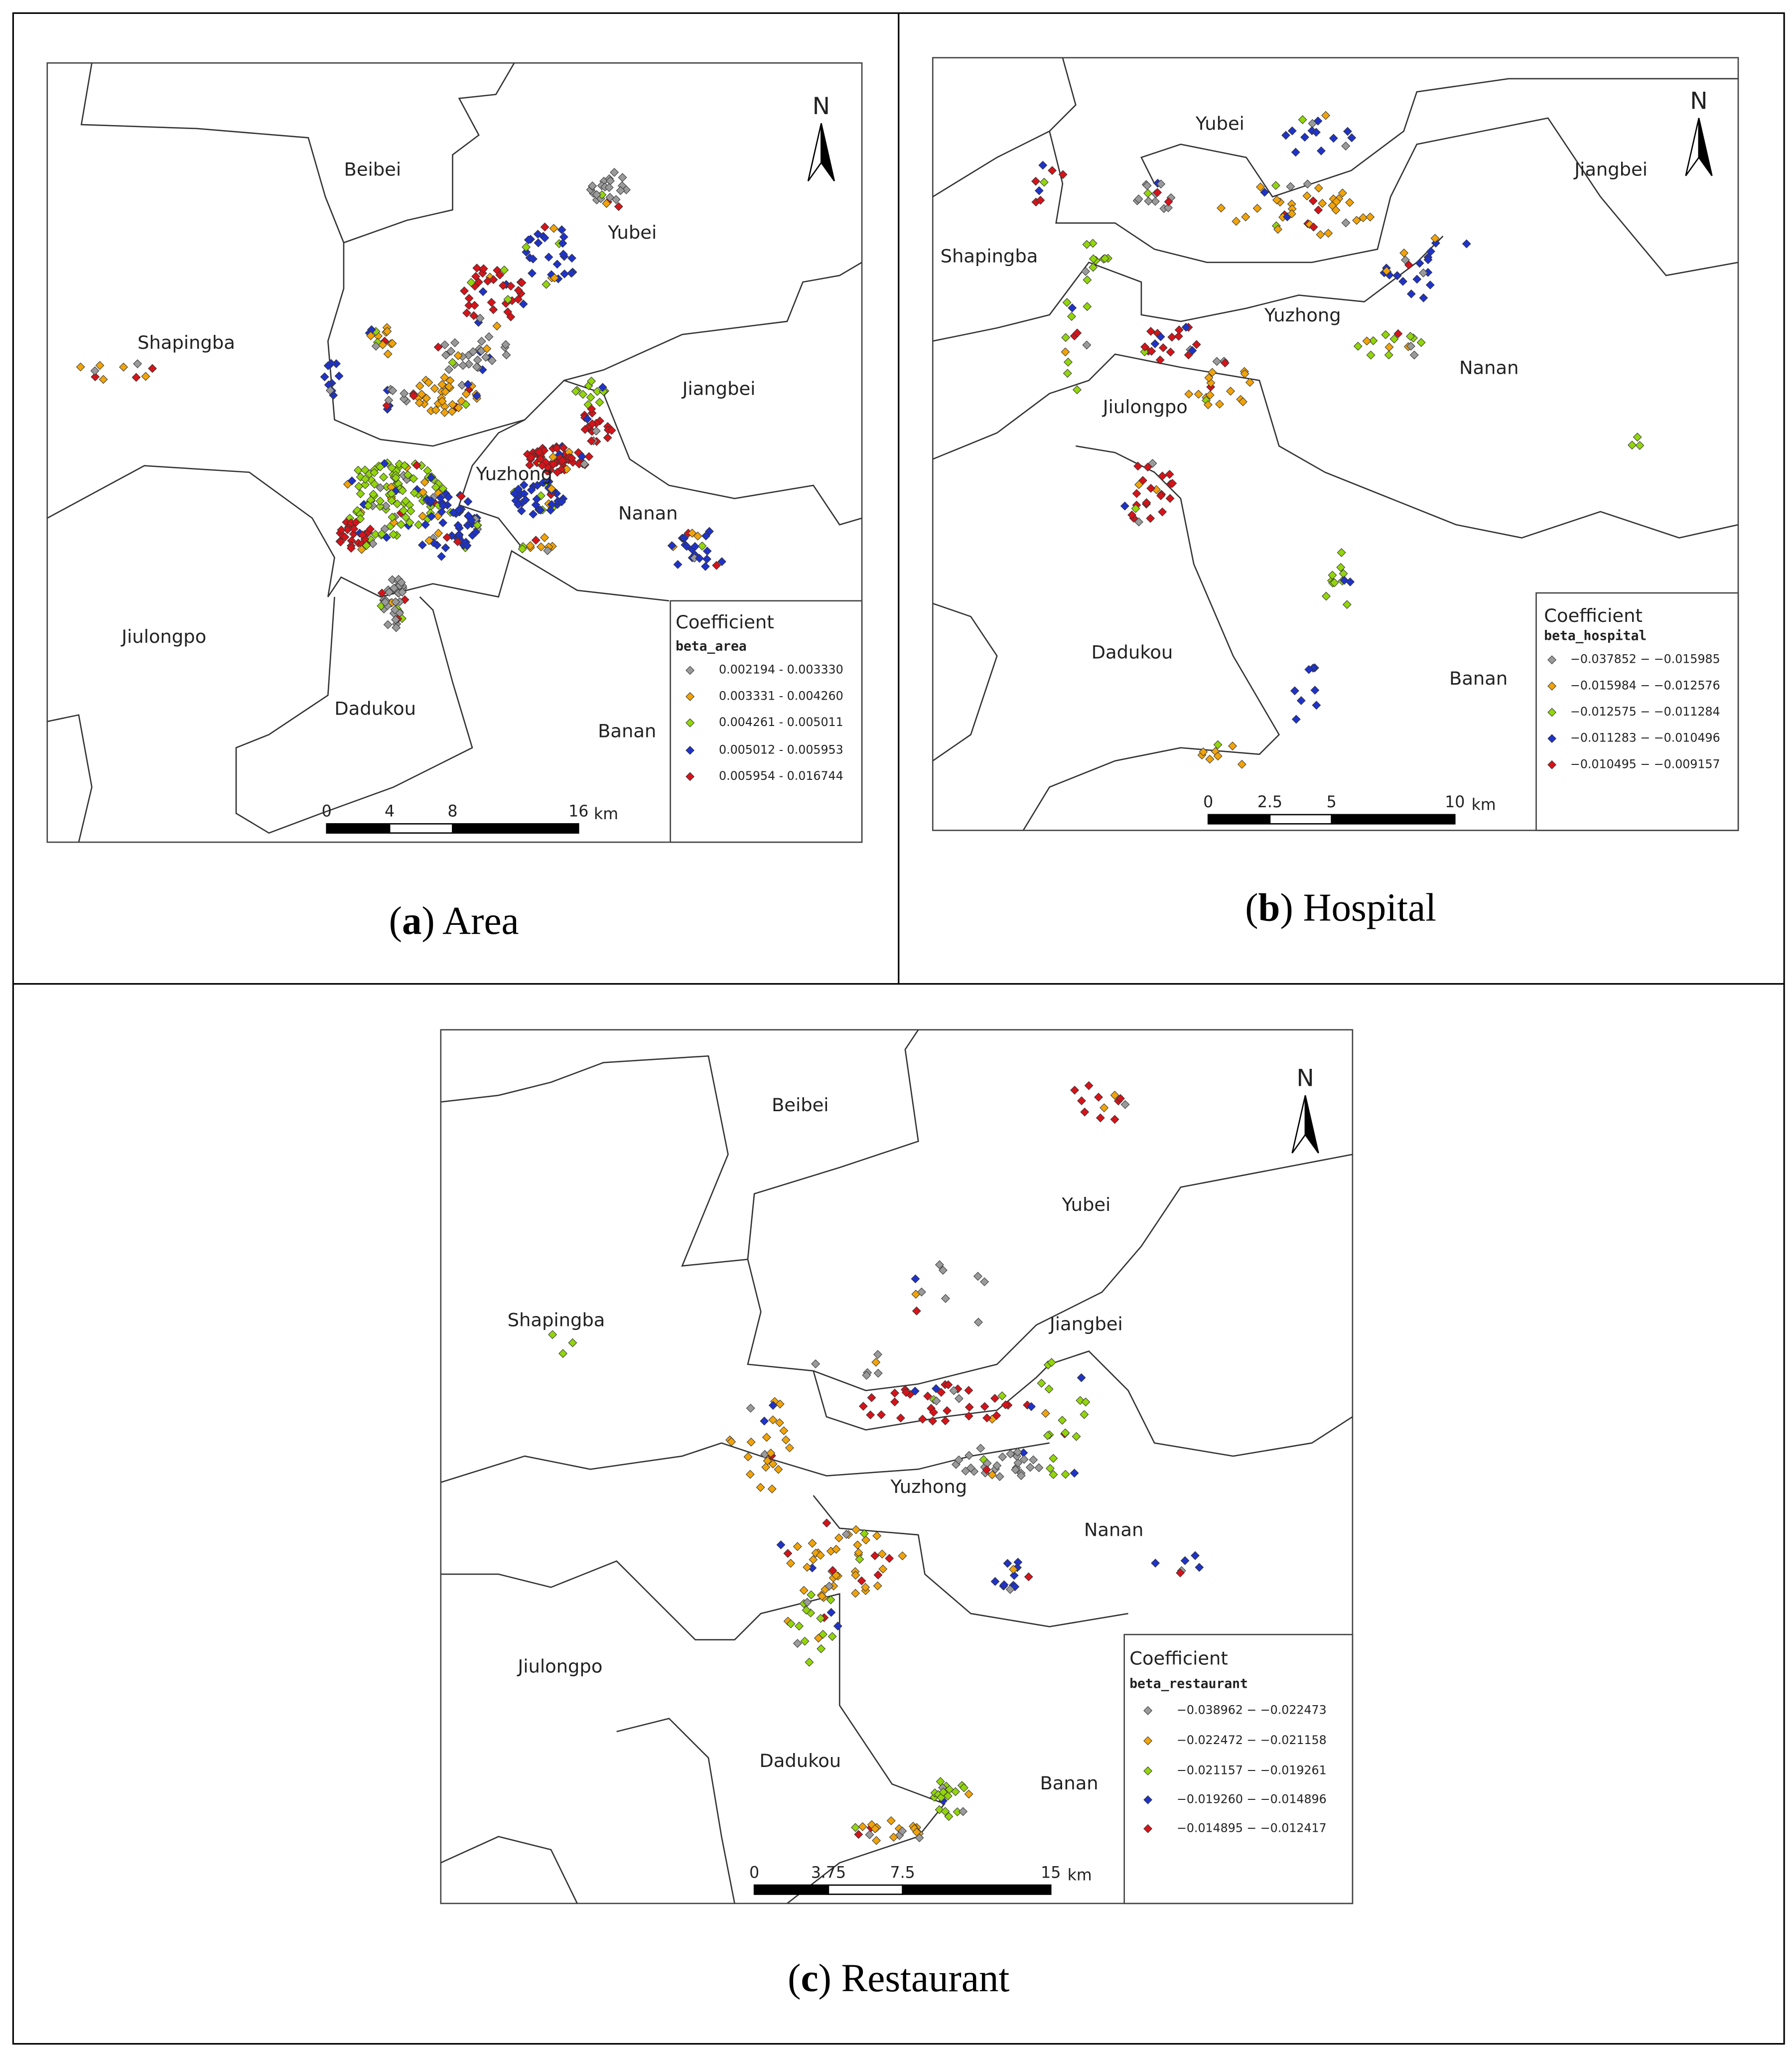 Image resolution: width=1792 pixels, height=2053 pixels. What do you see at coordinates (1305, 1078) in the screenshot?
I see `north-label: N` at bounding box center [1305, 1078].